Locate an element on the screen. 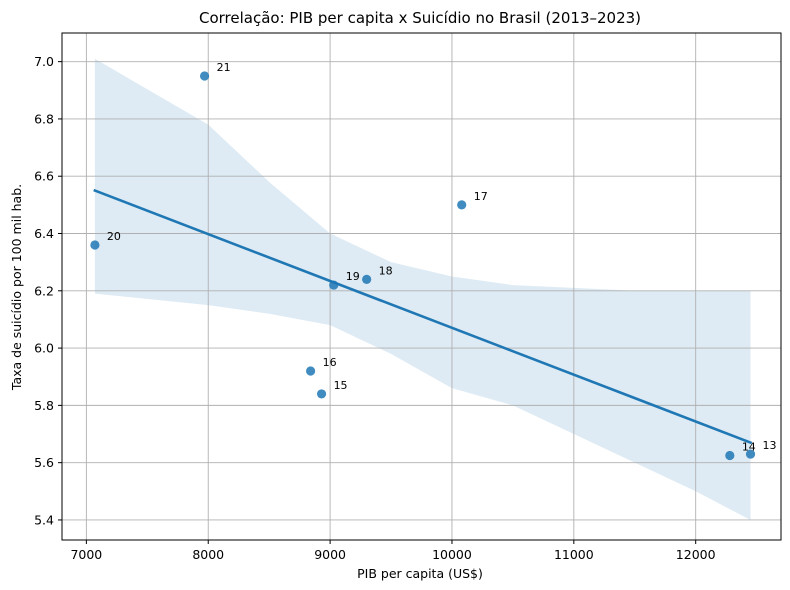 The width and height of the screenshot is (790, 590). y-tick-label: 5.6 is located at coordinates (44, 462).